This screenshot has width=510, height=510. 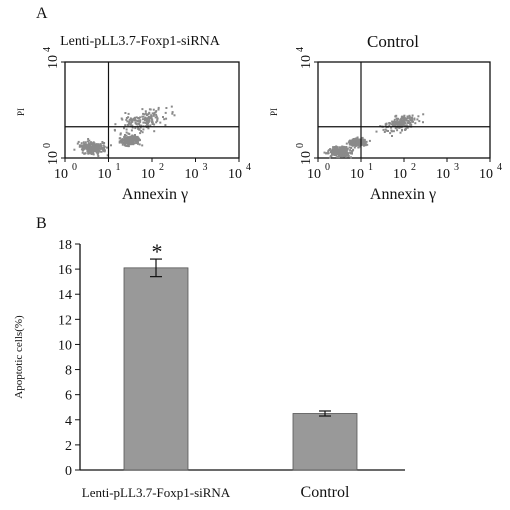 What do you see at coordinates (404, 170) in the screenshot?
I see `flow-plot-right-x-ticks: 10 0 10 1 10 2 10 3 10 4` at bounding box center [404, 170].